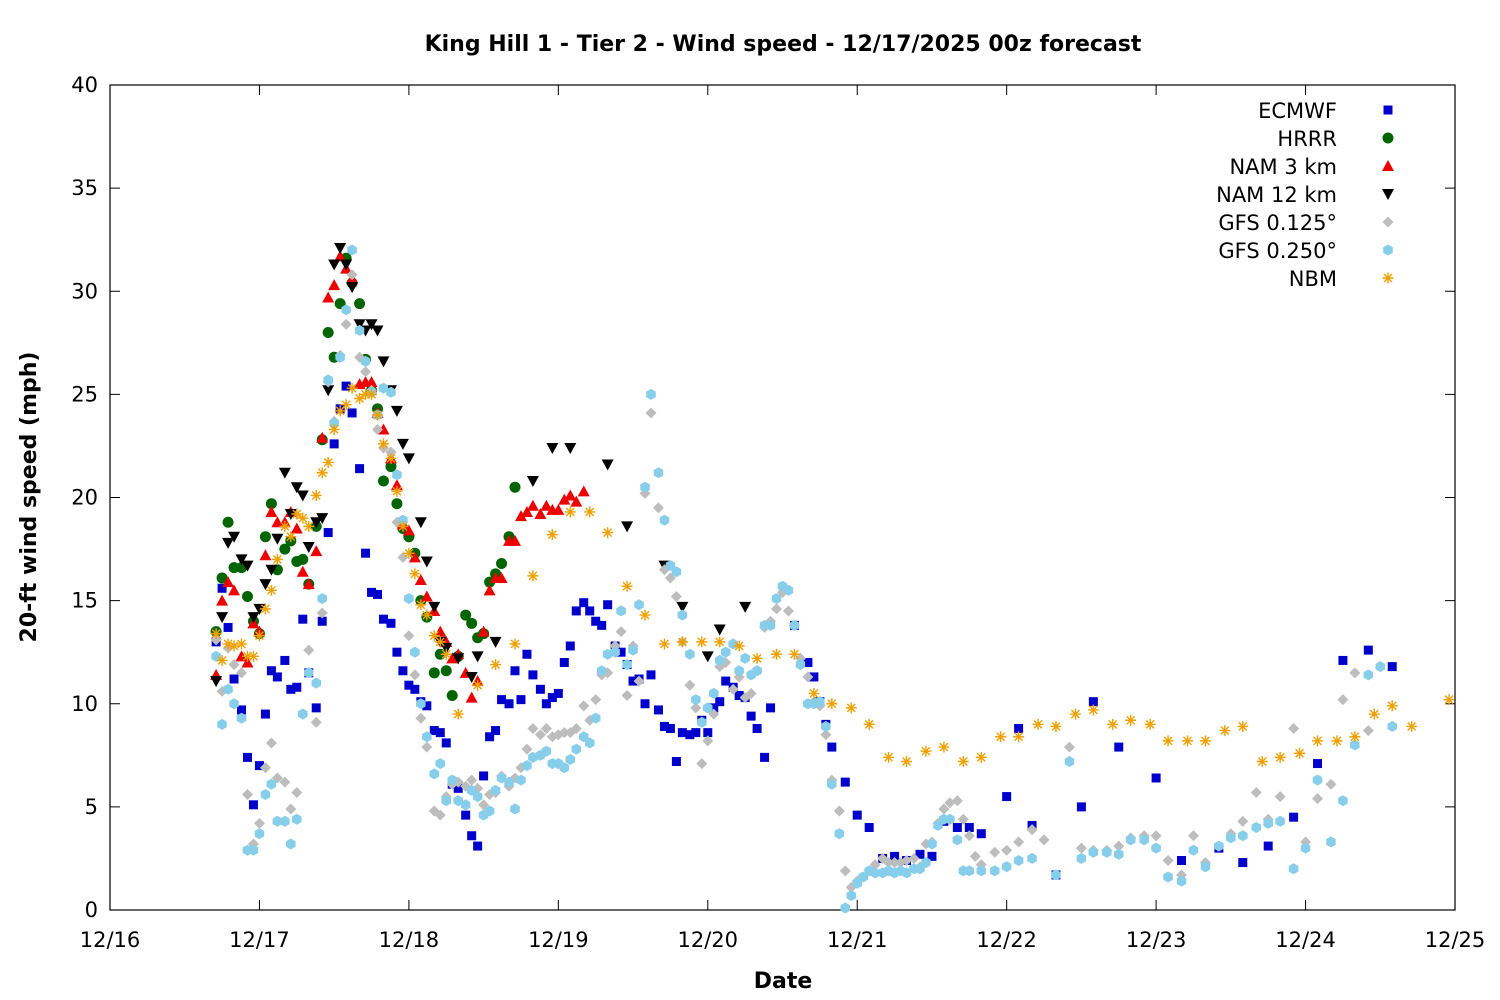  What do you see at coordinates (91, 910) in the screenshot?
I see `y-tick-label: 0` at bounding box center [91, 910].